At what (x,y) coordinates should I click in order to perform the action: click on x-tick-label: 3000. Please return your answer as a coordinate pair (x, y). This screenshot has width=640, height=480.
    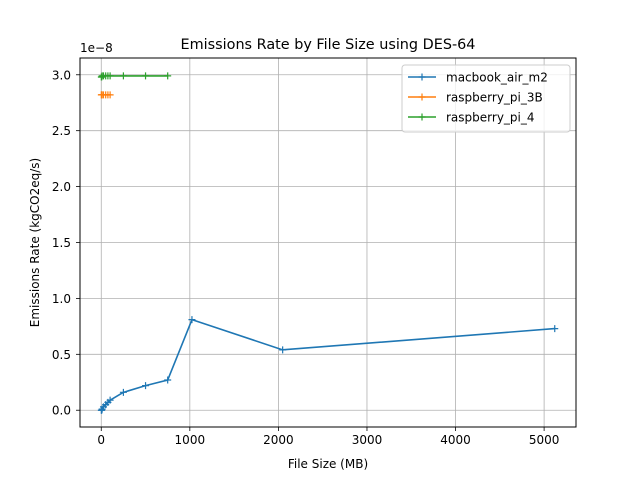
    Looking at the image, I should click on (367, 440).